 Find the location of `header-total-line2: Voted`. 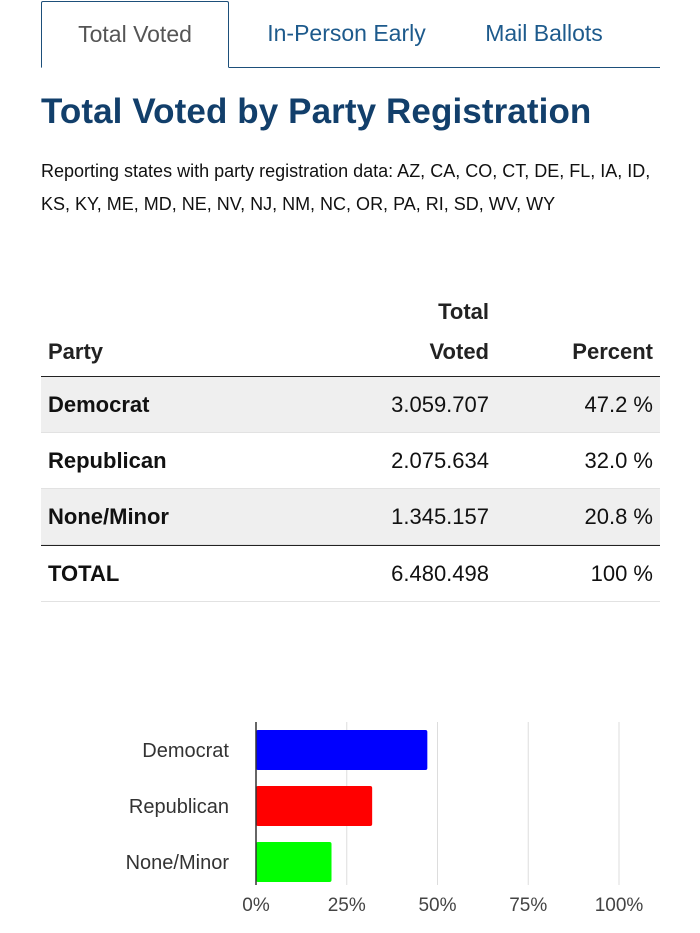

header-total-line2: Voted is located at coordinates (459, 351).